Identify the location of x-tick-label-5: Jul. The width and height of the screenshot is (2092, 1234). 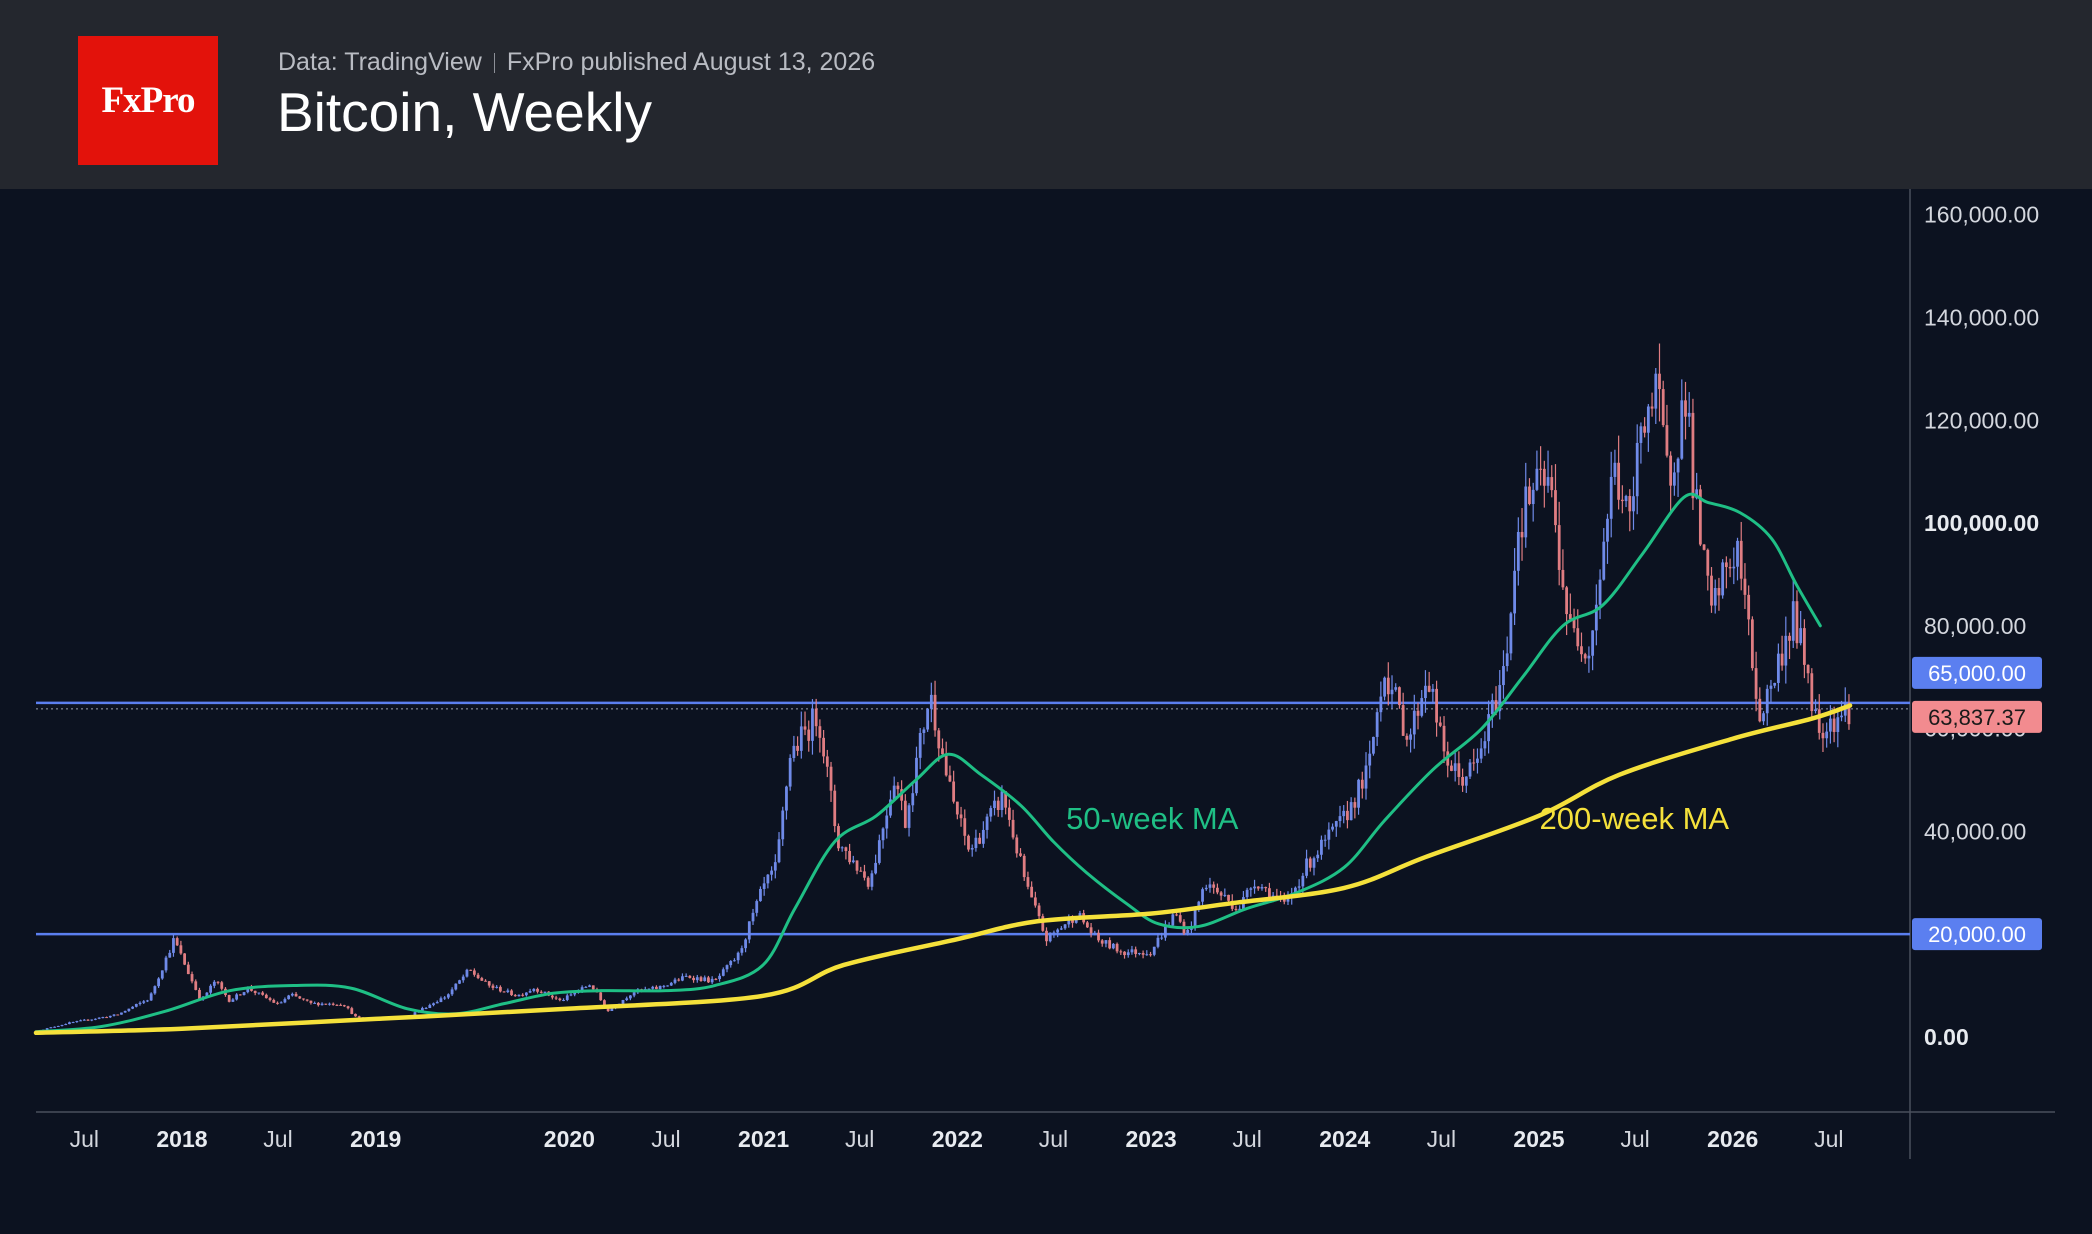
(665, 1139).